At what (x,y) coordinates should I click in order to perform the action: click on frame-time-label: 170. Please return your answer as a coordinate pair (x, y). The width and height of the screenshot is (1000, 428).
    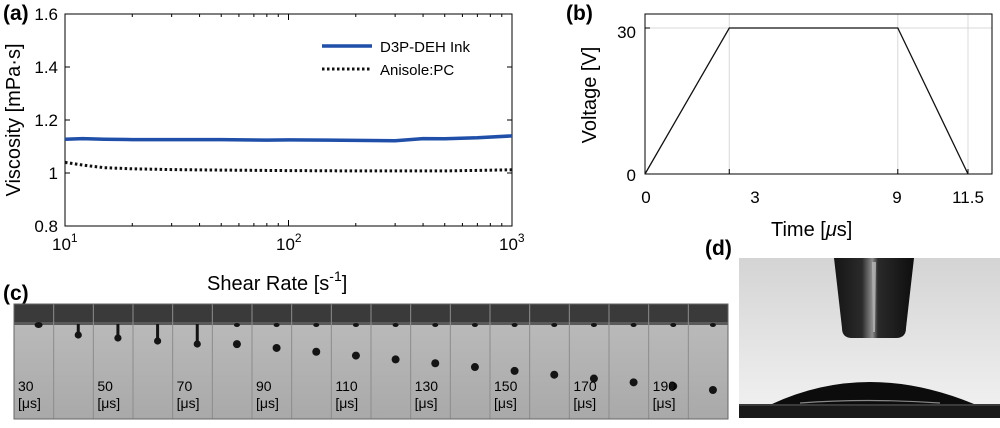
    Looking at the image, I should click on (585, 386).